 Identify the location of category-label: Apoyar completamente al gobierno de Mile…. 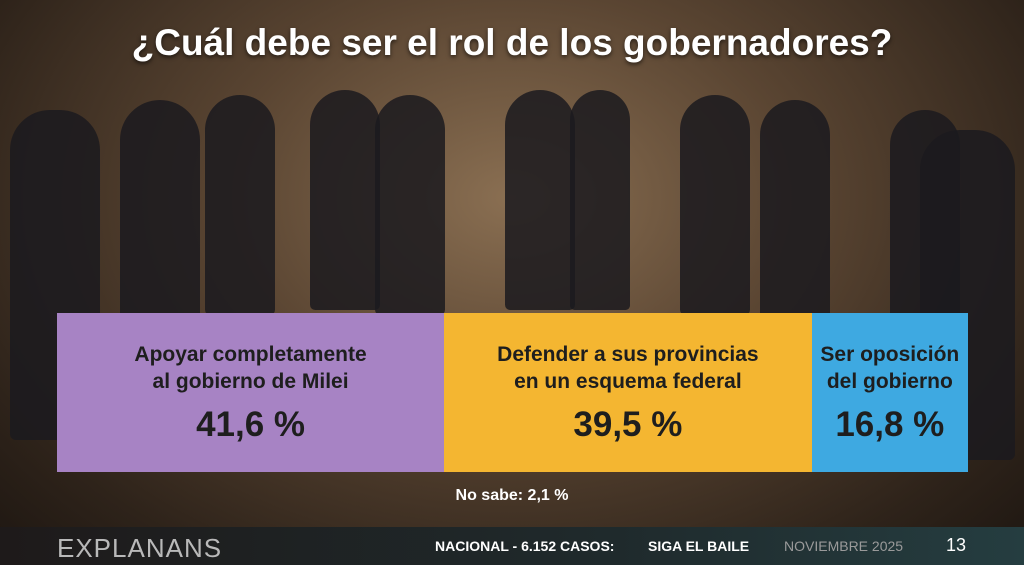
(250, 367).